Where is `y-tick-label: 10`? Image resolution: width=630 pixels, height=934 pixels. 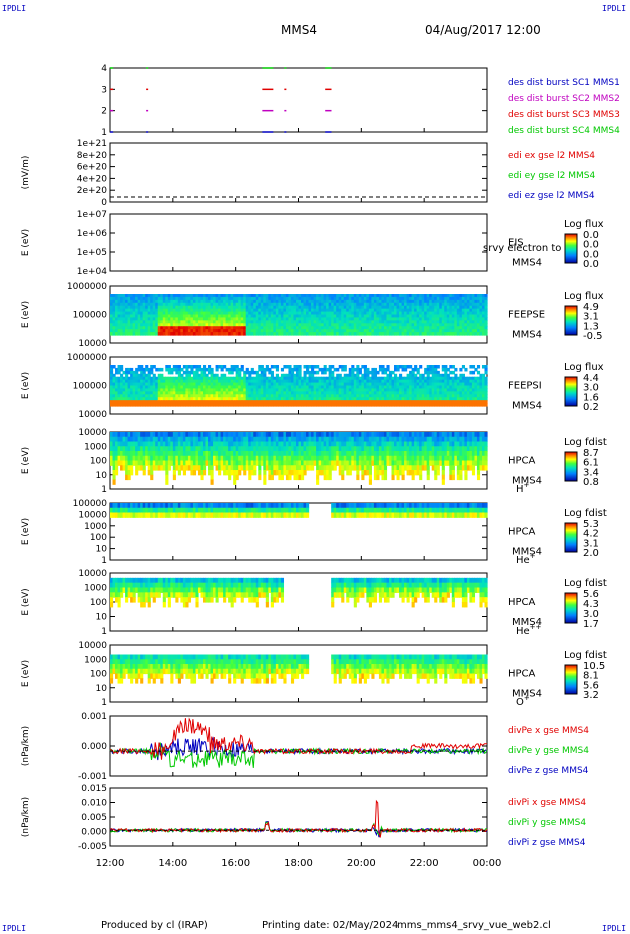 y-tick-label: 10 is located at coordinates (102, 476).